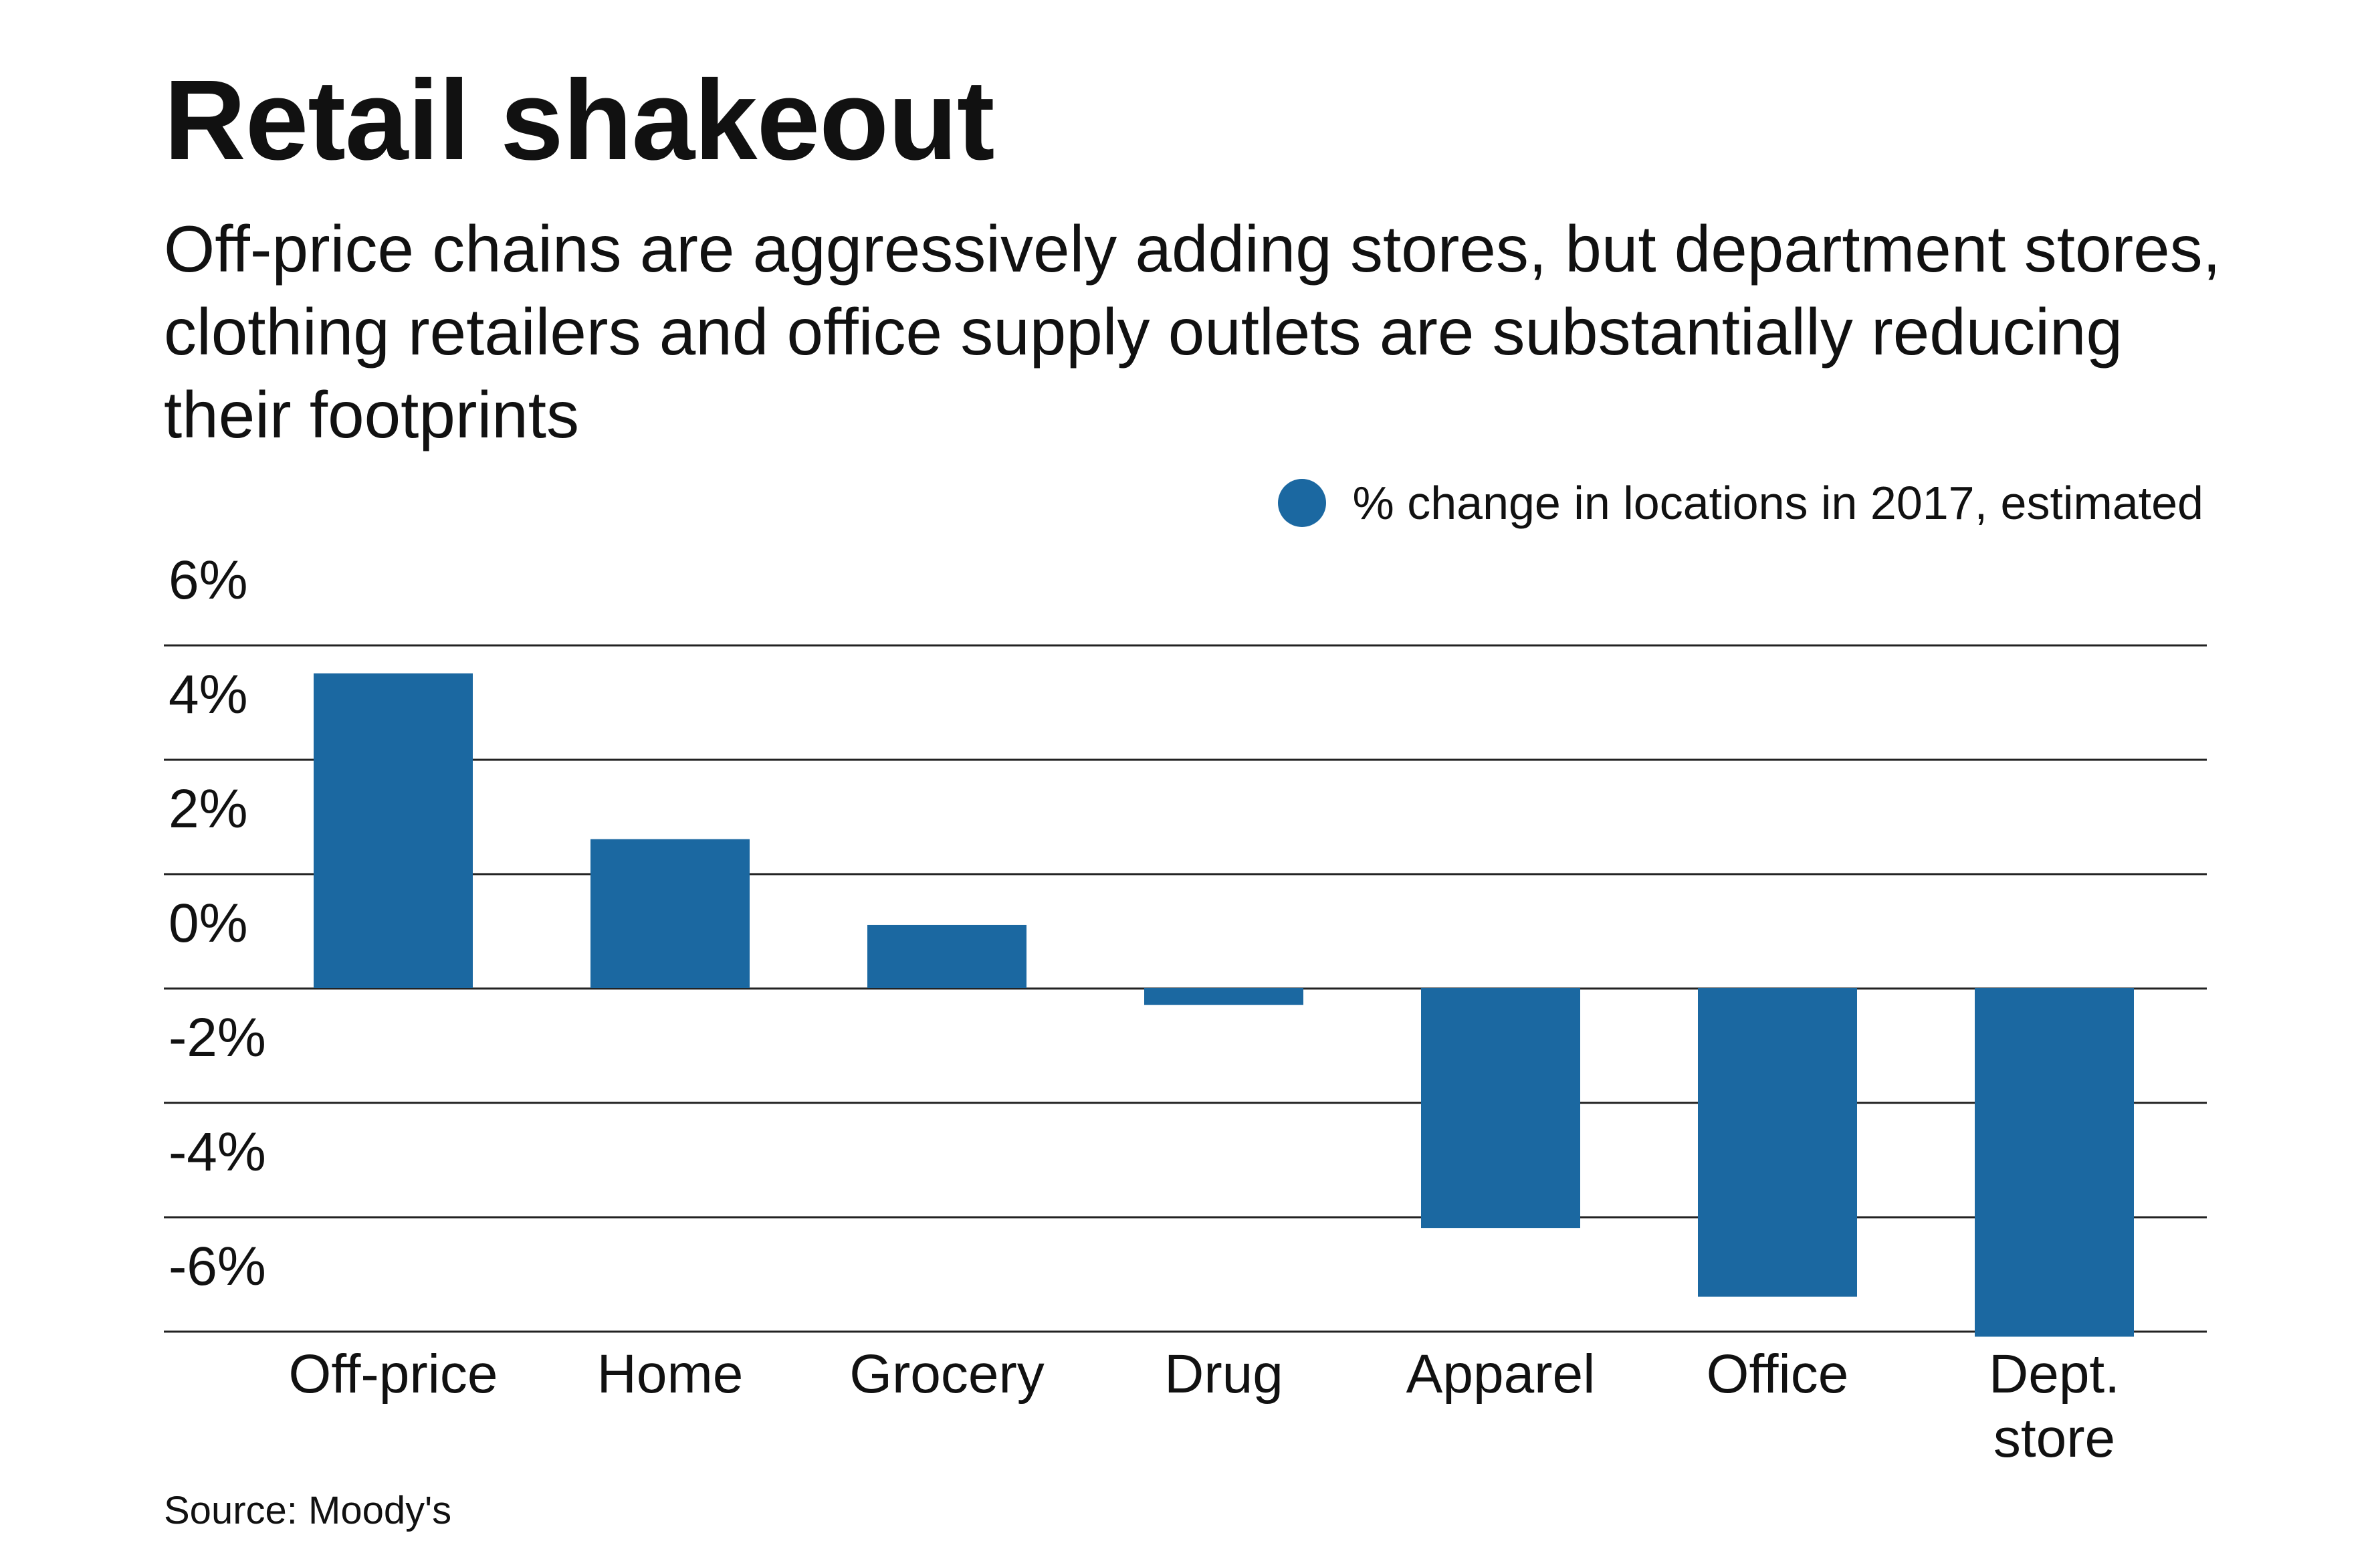 The width and height of the screenshot is (2380, 1551). What do you see at coordinates (2054, 1406) in the screenshot?
I see `x-tick-label: Dept. store` at bounding box center [2054, 1406].